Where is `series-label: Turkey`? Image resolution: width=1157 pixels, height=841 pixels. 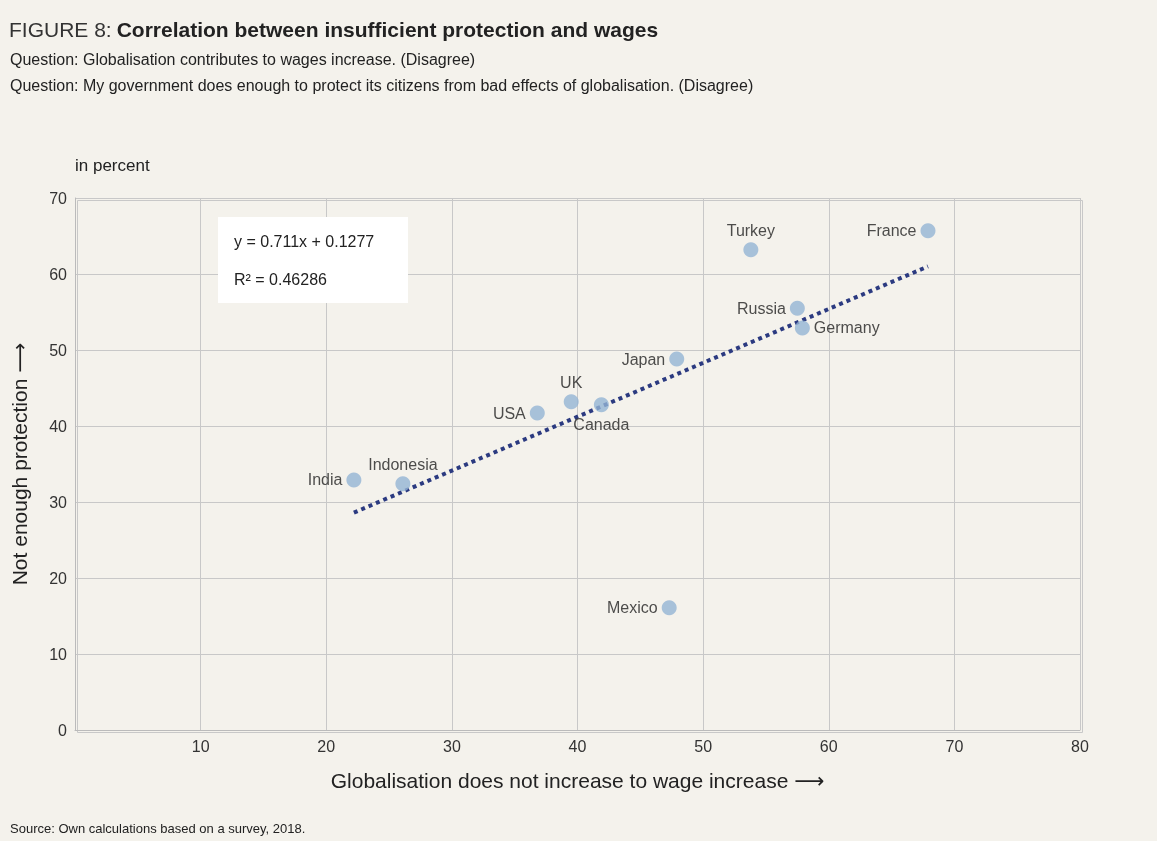
series-label: Turkey is located at coordinates (751, 230).